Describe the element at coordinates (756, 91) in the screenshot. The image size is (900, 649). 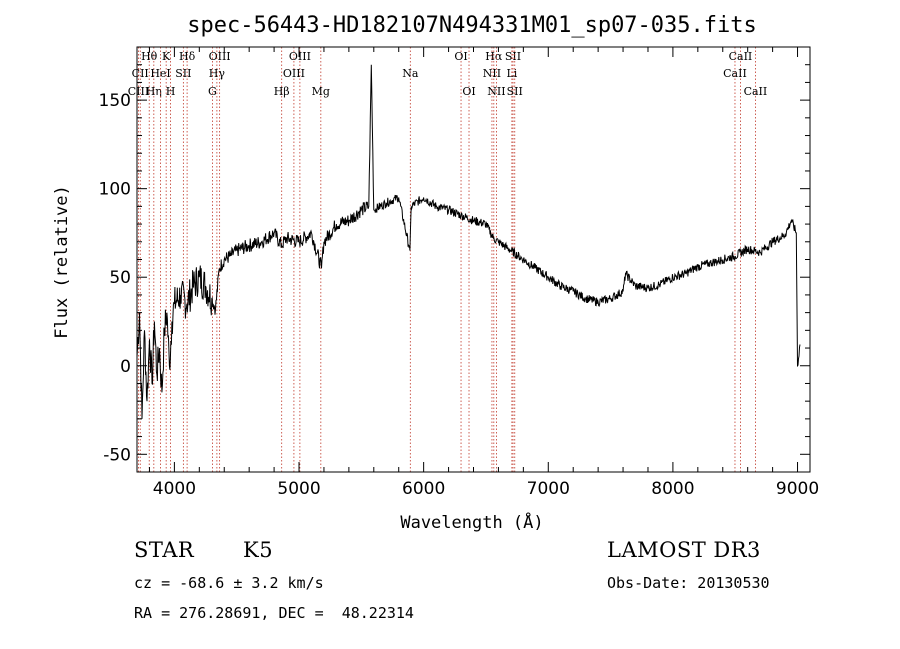
I see `line-marker-label-27: CaII` at that location.